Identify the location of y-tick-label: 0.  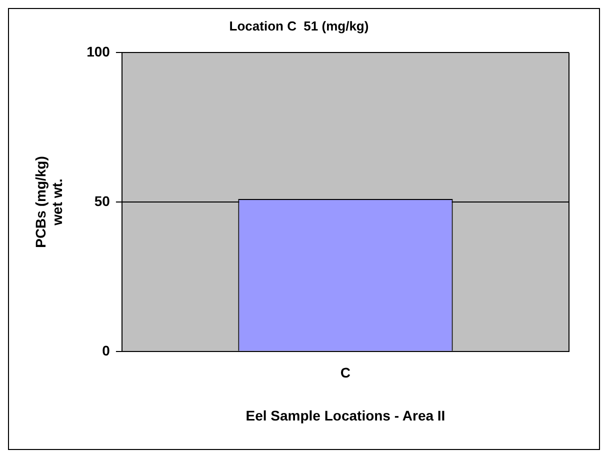
(106, 350).